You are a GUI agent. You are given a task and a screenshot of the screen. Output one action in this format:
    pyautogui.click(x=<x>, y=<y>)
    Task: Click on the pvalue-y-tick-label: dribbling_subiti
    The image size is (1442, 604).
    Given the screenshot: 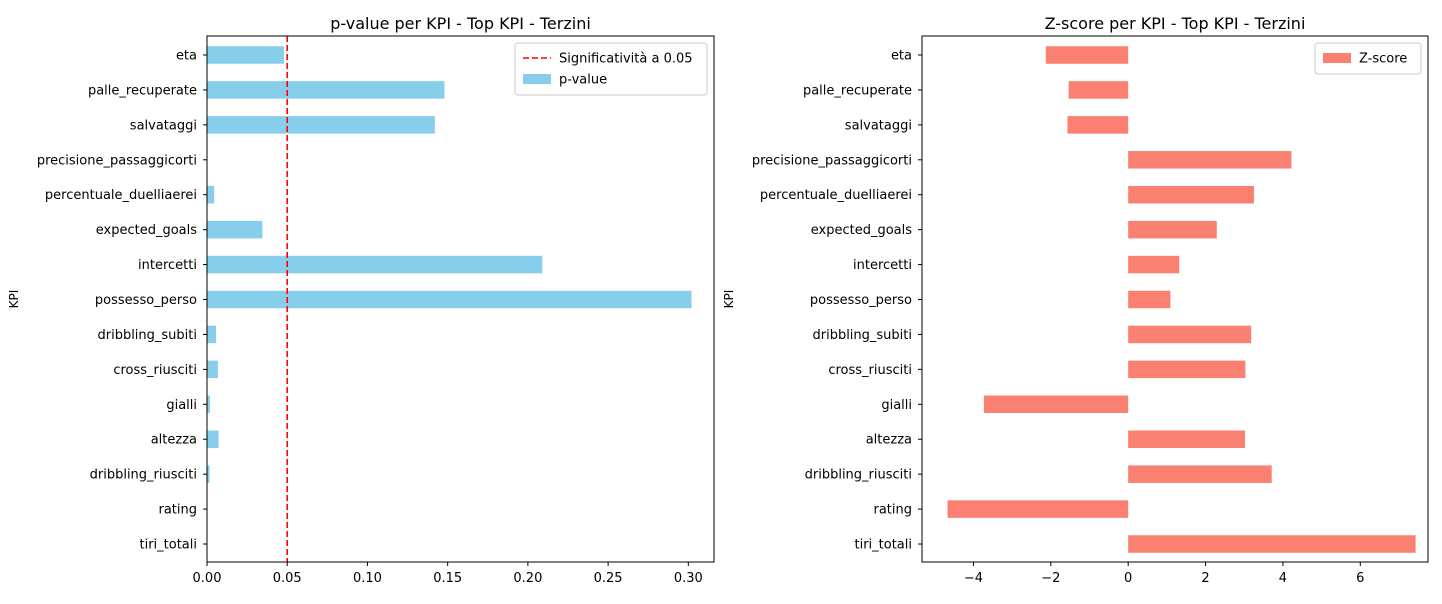 What is the action you would take?
    pyautogui.click(x=147, y=335)
    